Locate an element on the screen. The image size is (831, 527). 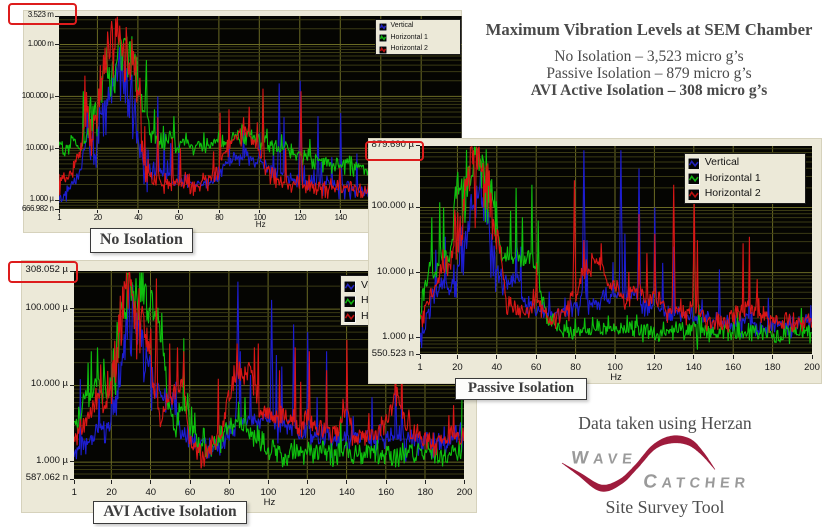
svg-text: CATCHER is located at coordinates (696, 482).